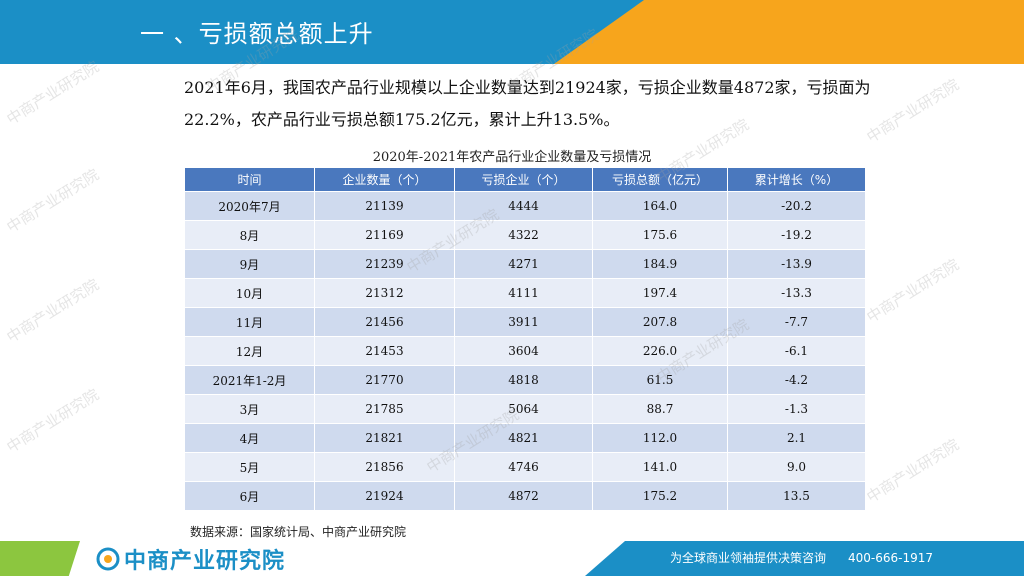 The image size is (1024, 576). I want to click on table-row: 9月 21239 4271 184.9 -13.9, so click(525, 264).